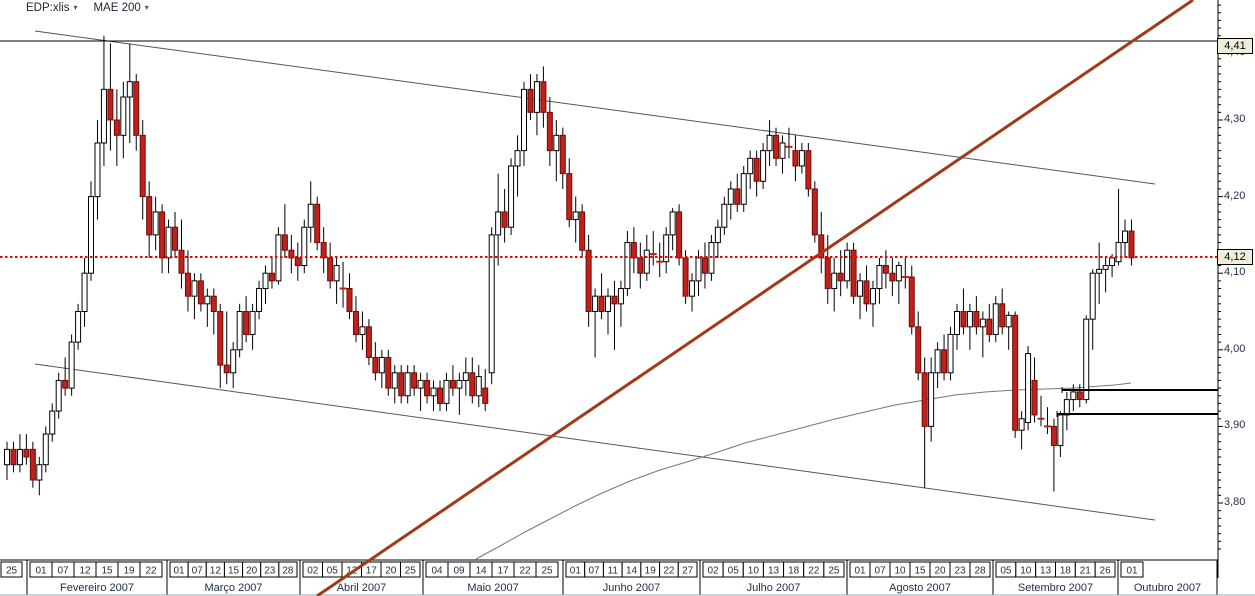 The image size is (1255, 596). I want to click on day-tick-label: 13, so click(774, 571).